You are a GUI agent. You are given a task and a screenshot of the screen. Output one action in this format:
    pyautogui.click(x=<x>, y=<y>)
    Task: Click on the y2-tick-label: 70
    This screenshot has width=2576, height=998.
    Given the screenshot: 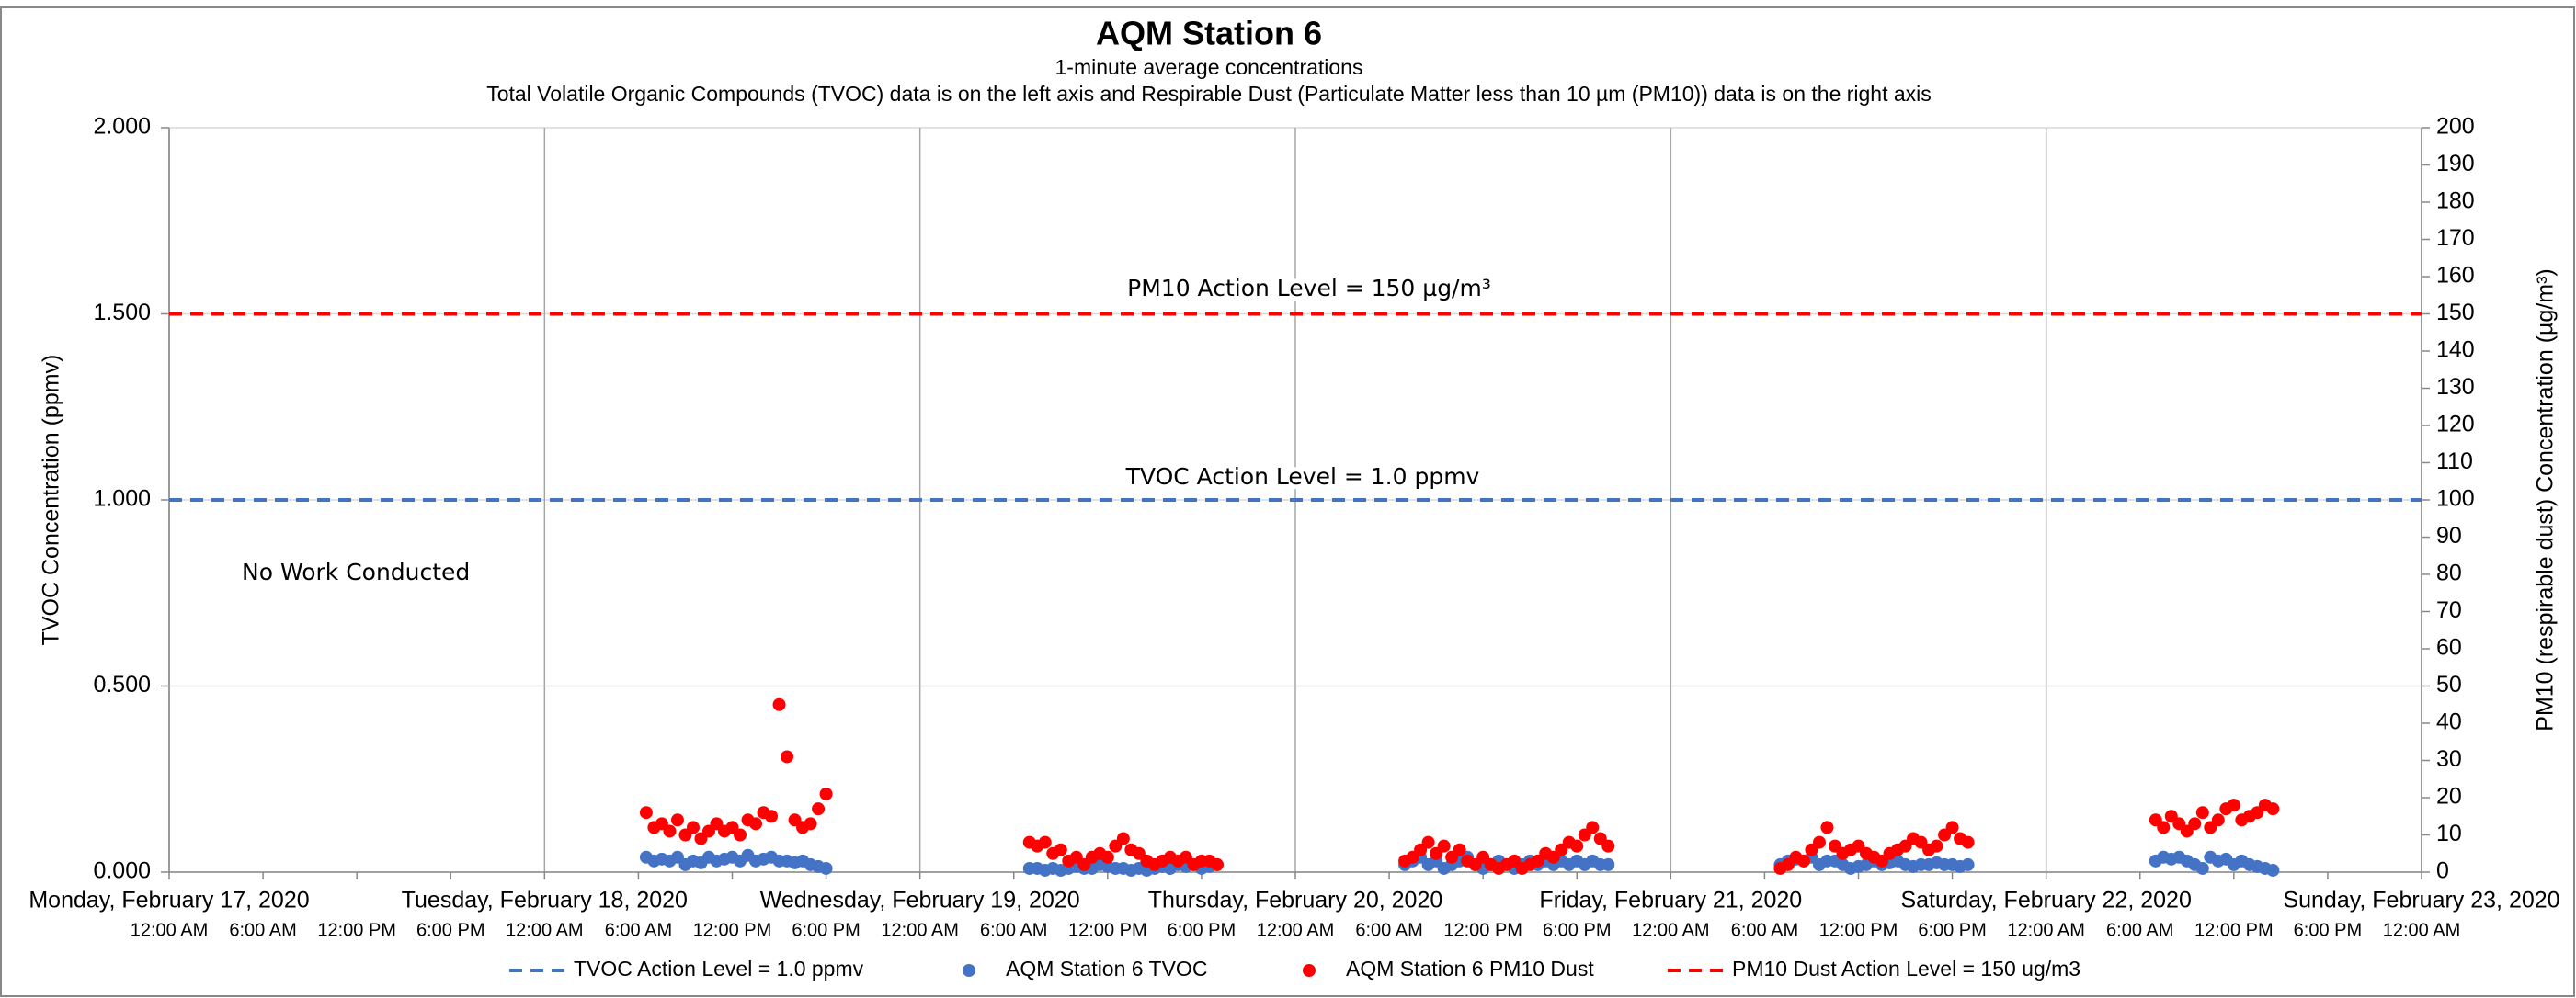 What is the action you would take?
    pyautogui.click(x=2449, y=610)
    